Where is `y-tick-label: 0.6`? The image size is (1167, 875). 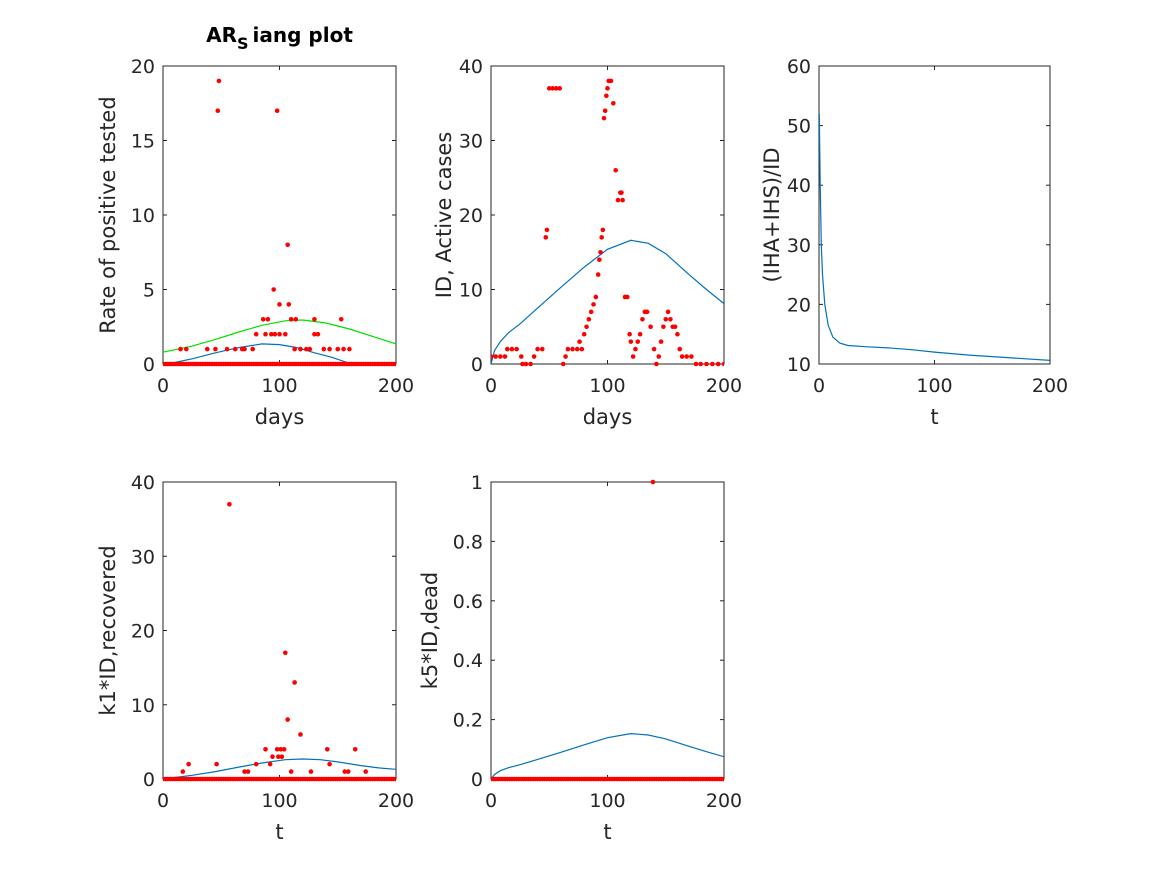
y-tick-label: 0.6 is located at coordinates (468, 602).